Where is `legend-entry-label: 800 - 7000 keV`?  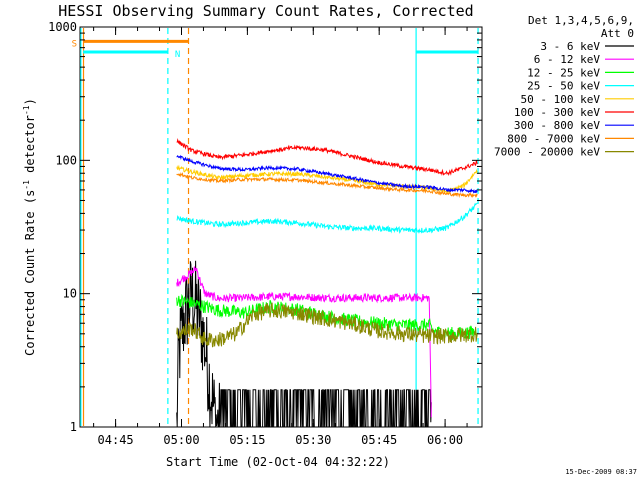 legend-entry-label: 800 - 7000 keV is located at coordinates (553, 138).